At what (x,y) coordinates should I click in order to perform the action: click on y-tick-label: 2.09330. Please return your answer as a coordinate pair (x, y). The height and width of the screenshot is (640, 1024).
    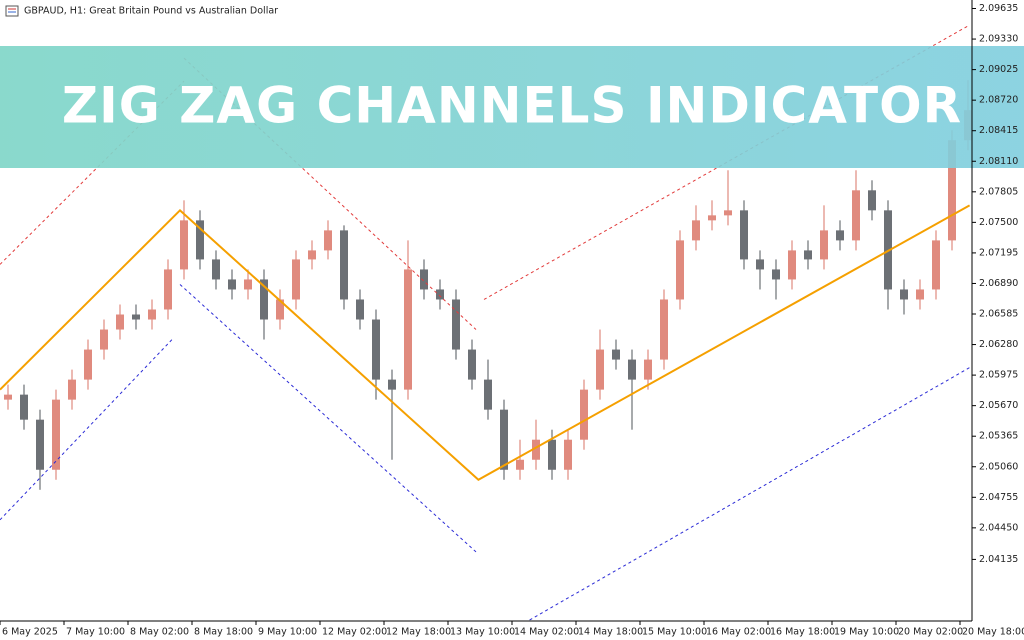
    Looking at the image, I should click on (998, 39).